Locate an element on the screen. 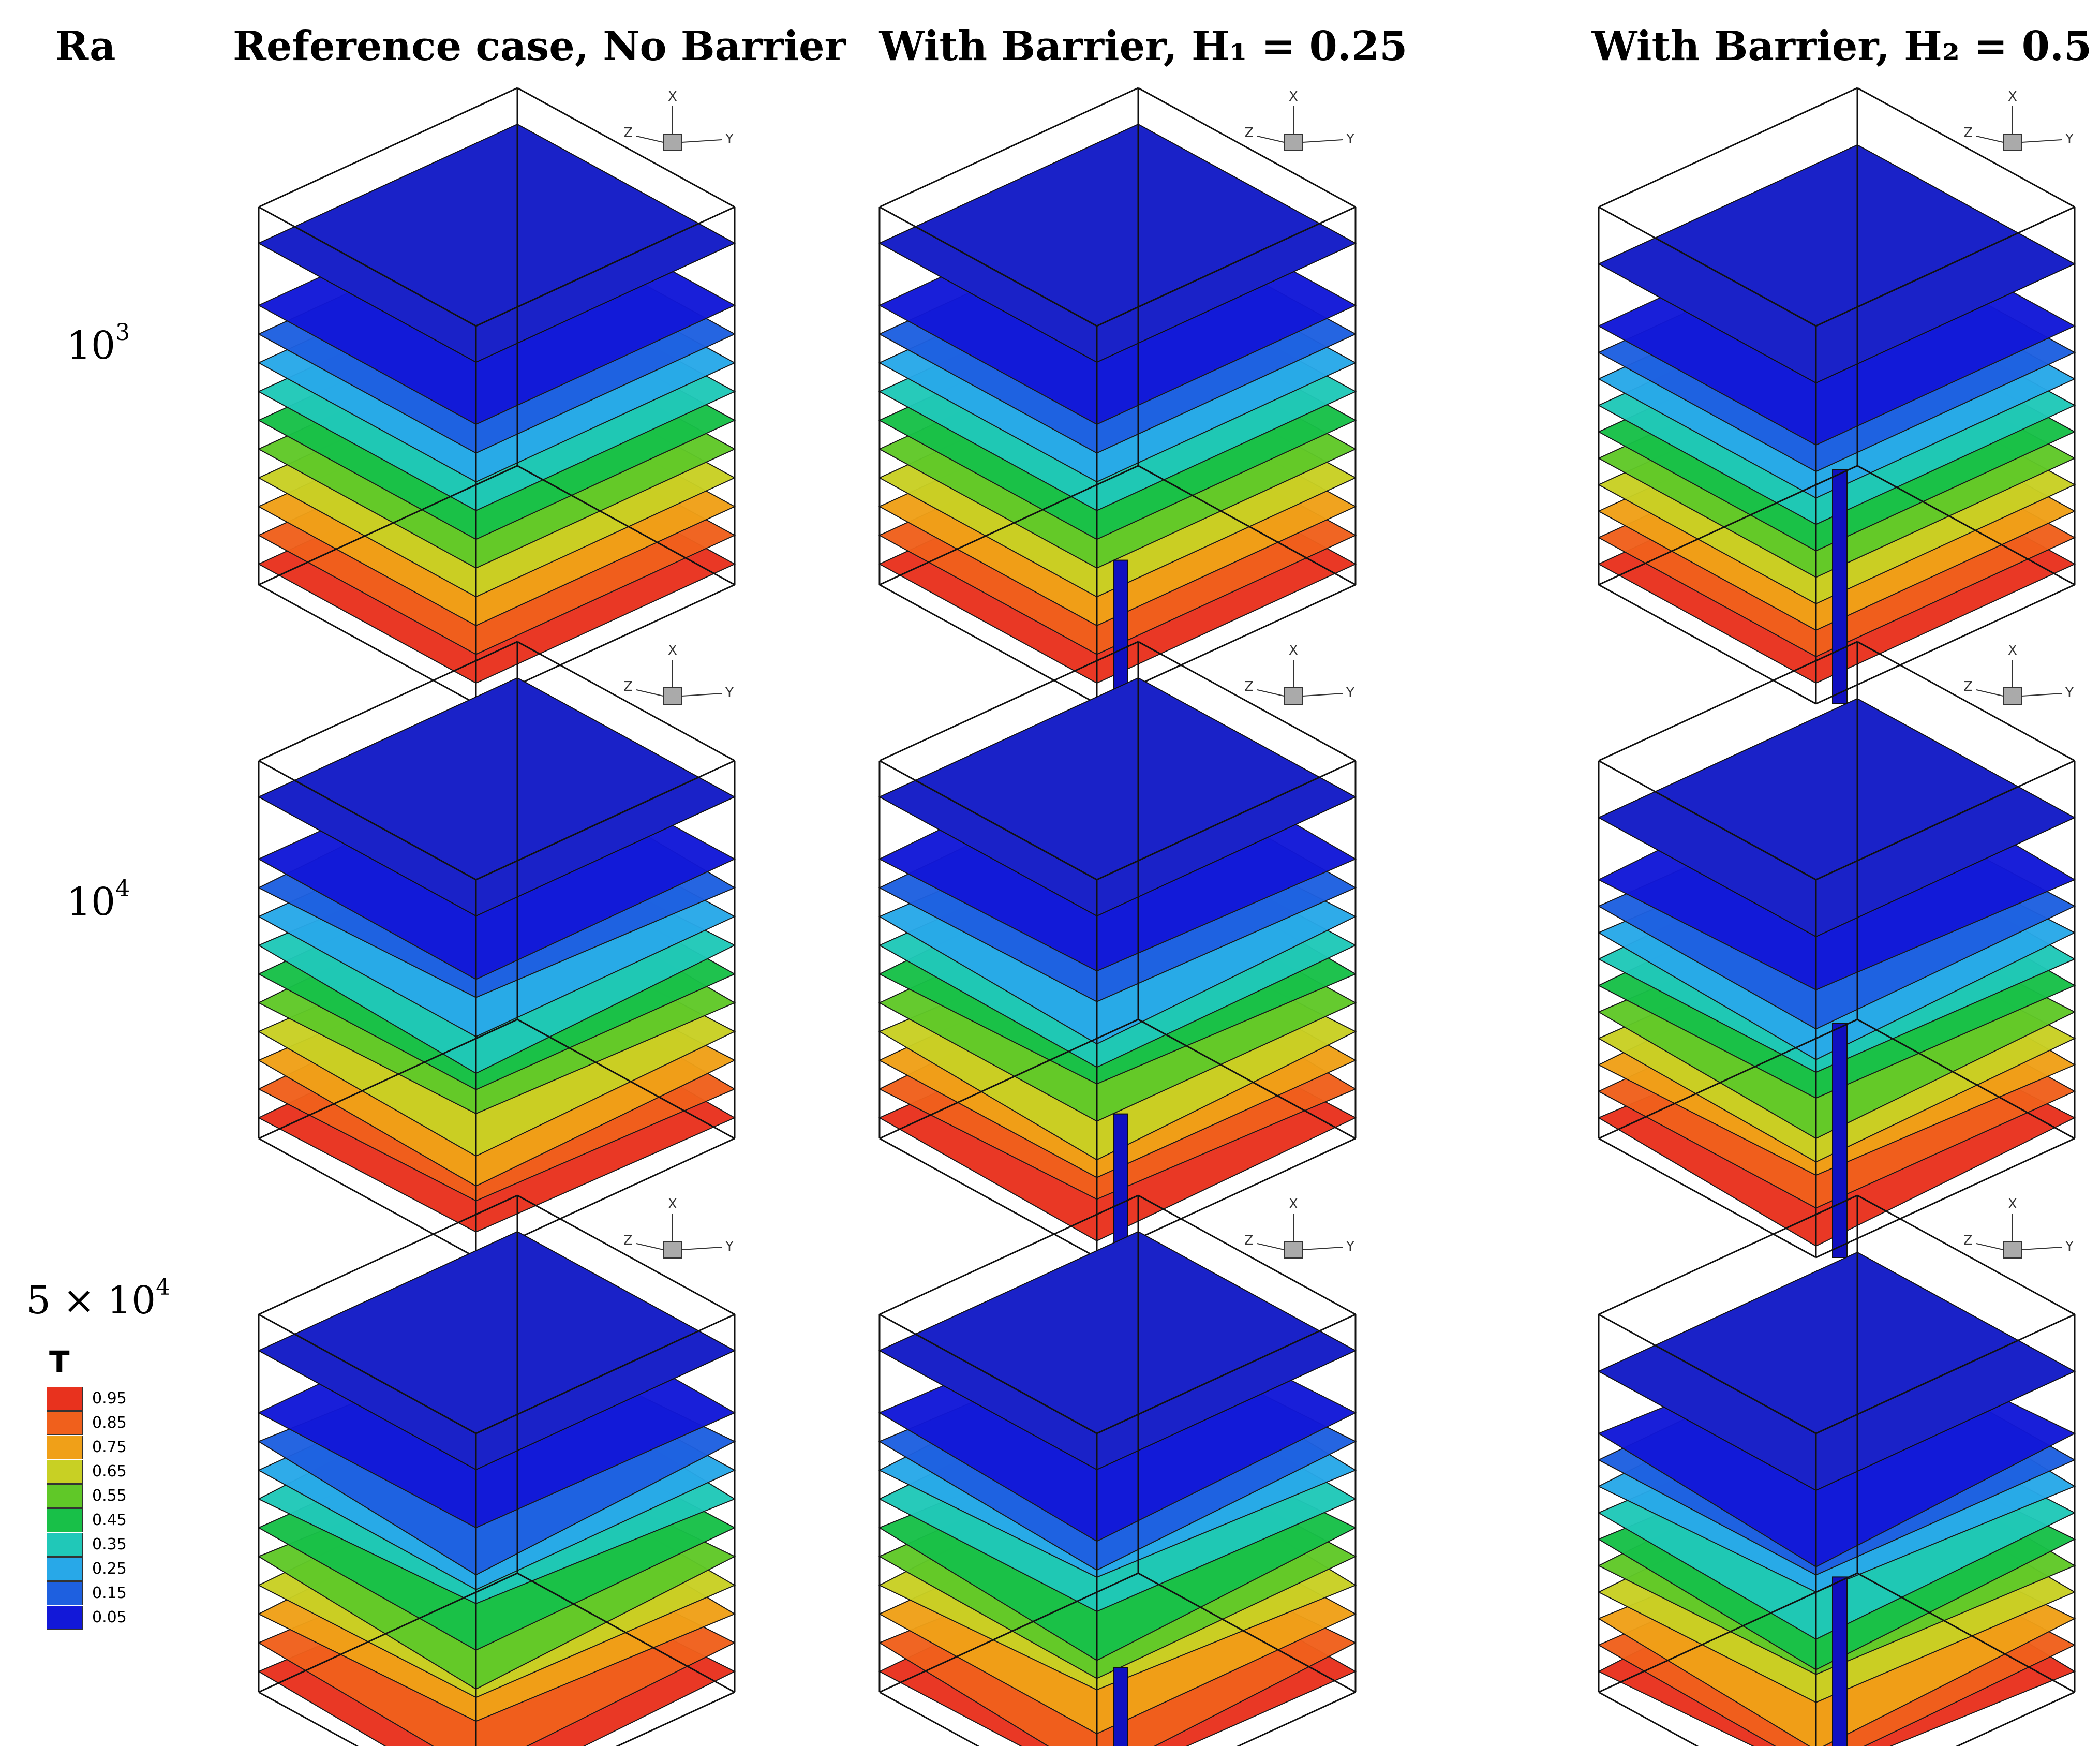  isosurface-panel-r1-c1: X Y Z is located at coordinates (511, 396).